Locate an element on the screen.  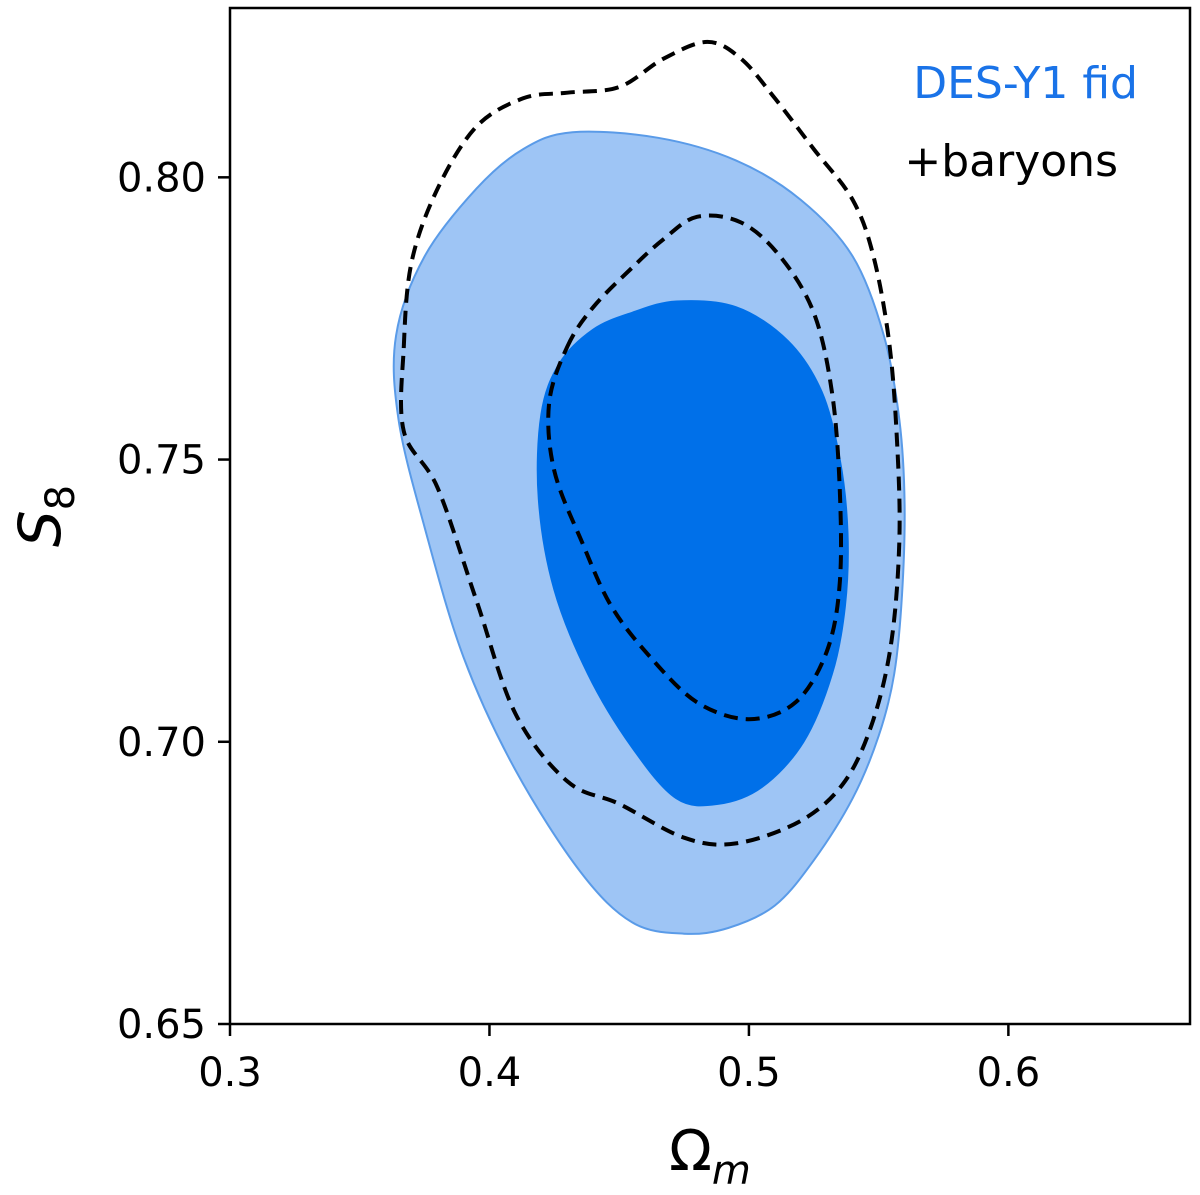
x-tick-label: 0.3 is located at coordinates (230, 1073).